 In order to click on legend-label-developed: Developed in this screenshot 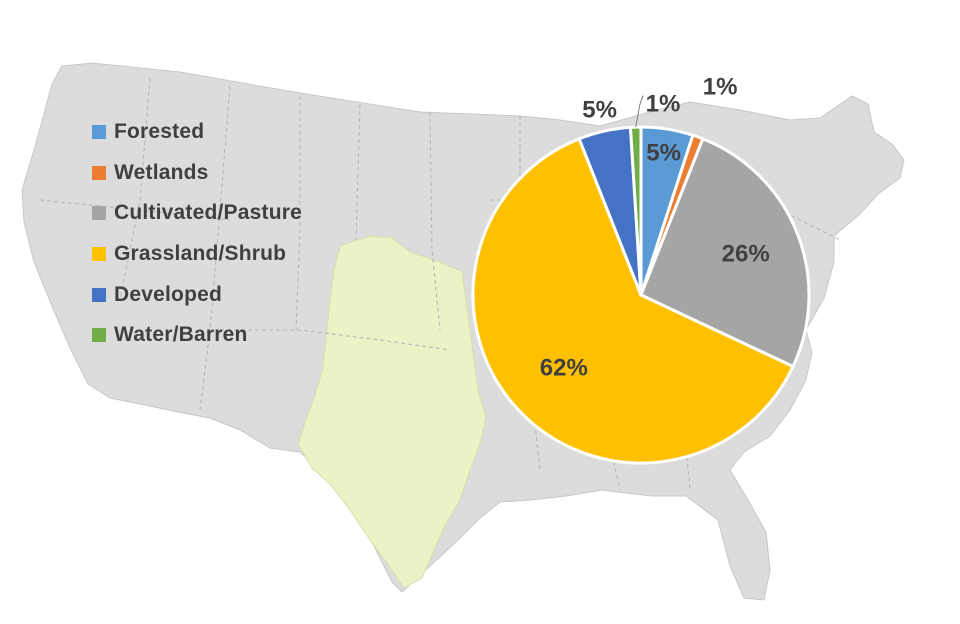, I will do `click(168, 294)`.